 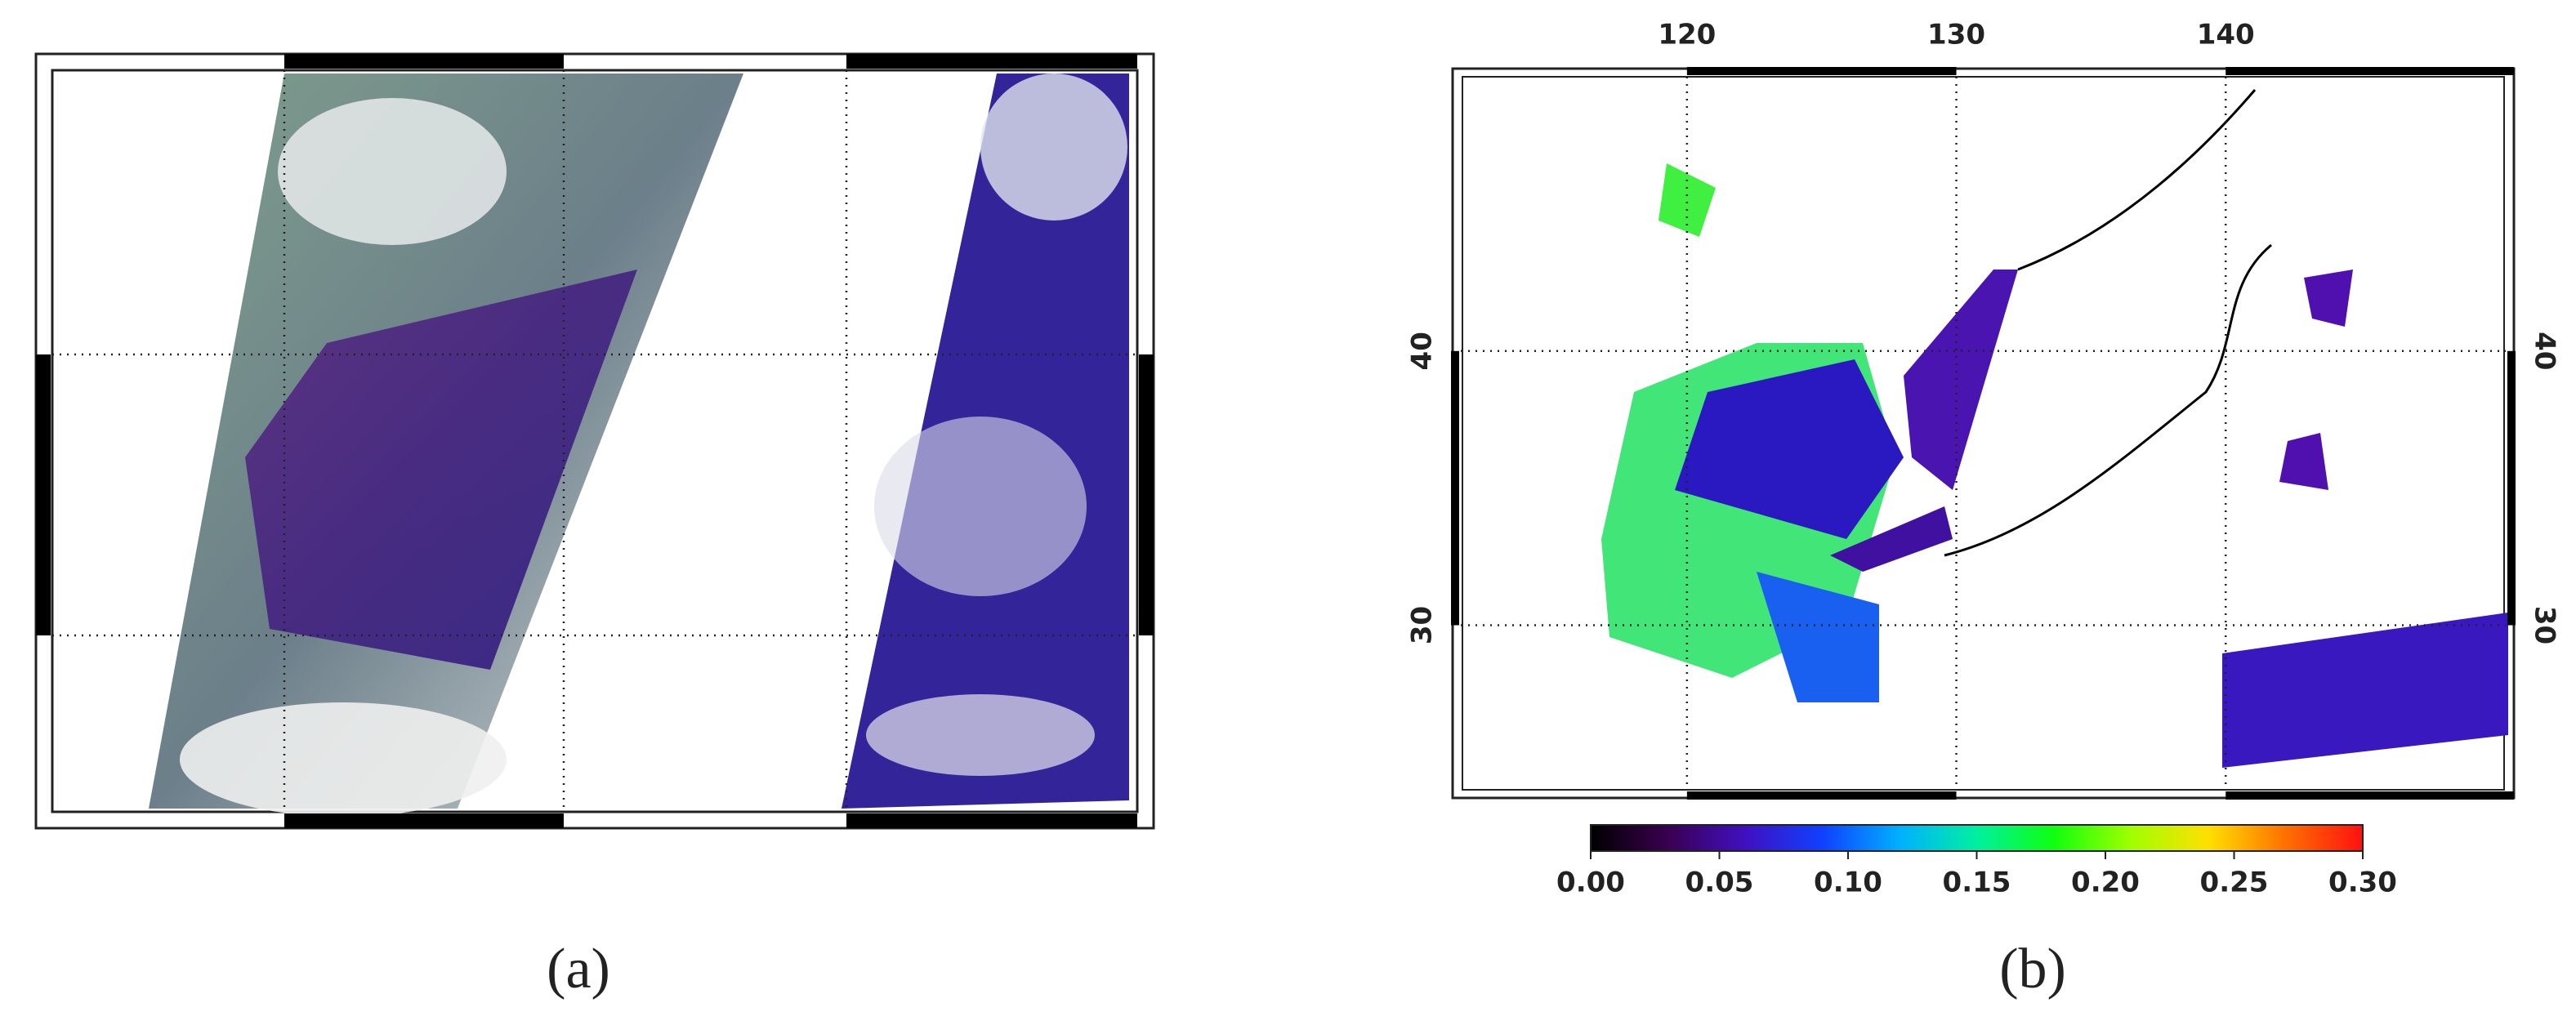 I want to click on panel-label: (b), so click(x=2033, y=969).